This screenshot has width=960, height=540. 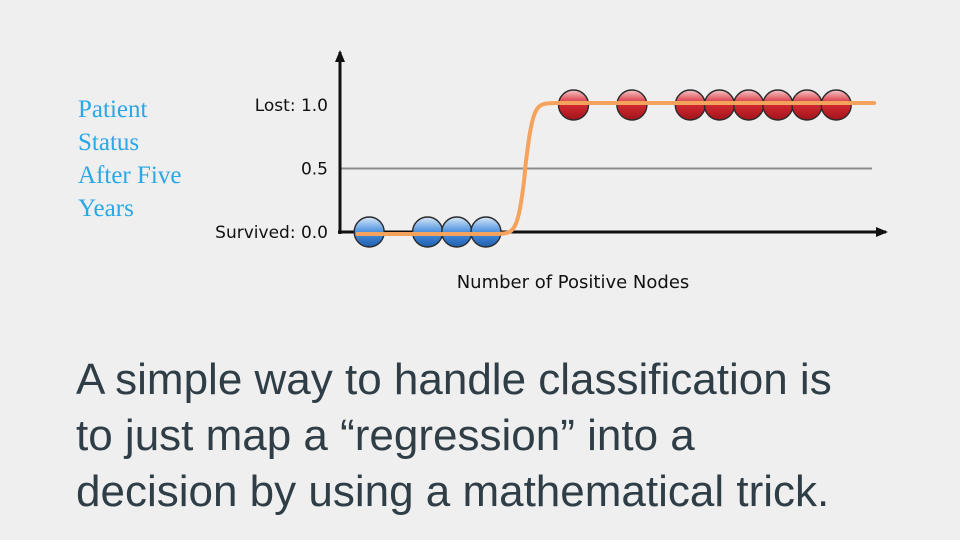 What do you see at coordinates (385, 435) in the screenshot?
I see `caption-line: to just map a “regression” into a` at bounding box center [385, 435].